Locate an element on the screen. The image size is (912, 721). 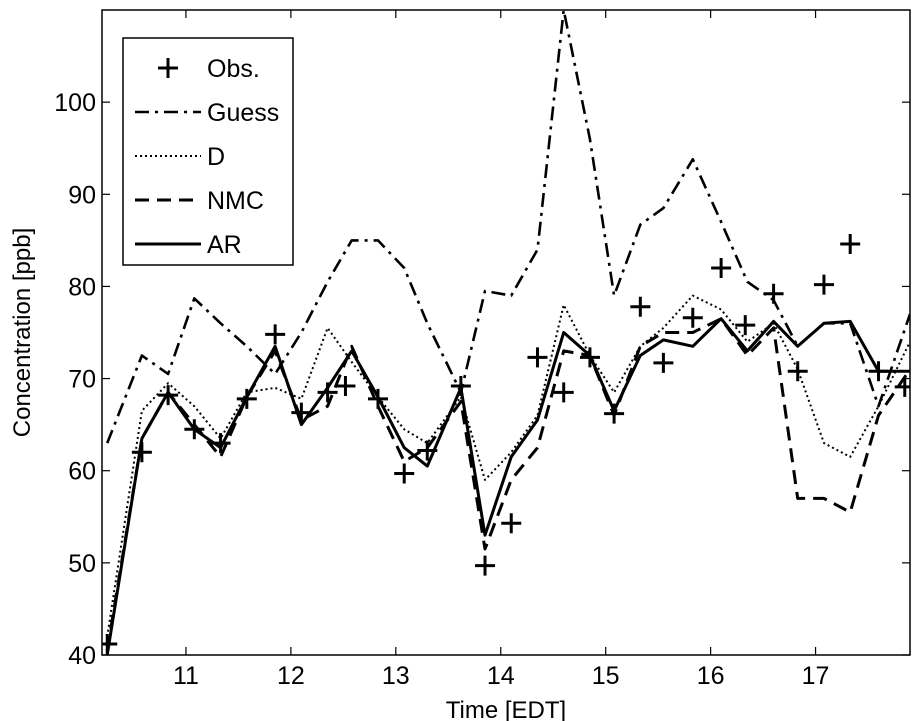
x-tick-label: 11 is located at coordinates (186, 676).